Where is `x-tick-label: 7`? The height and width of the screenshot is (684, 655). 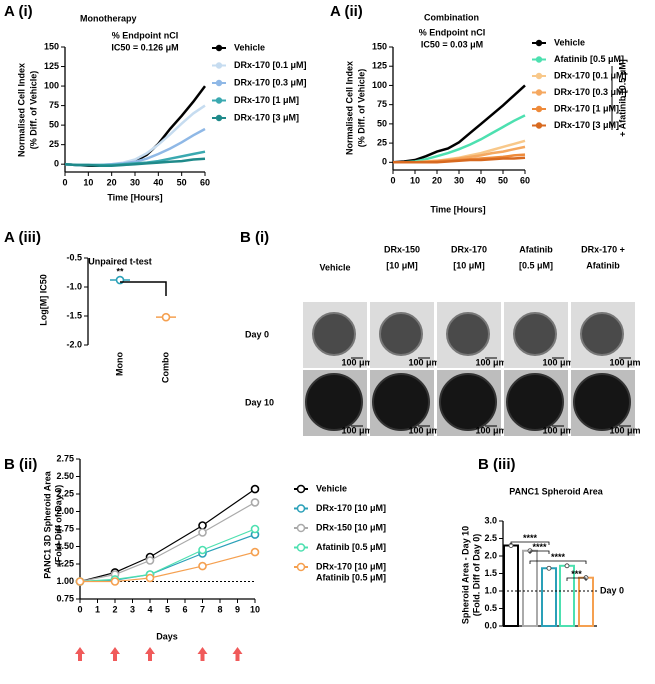 x-tick-label: 7 is located at coordinates (202, 609).